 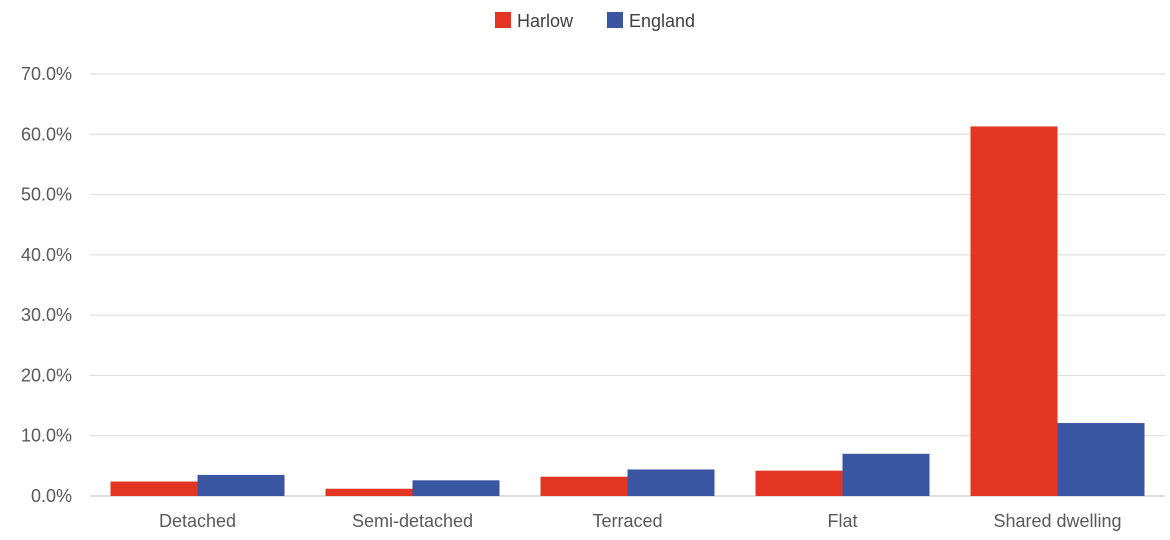 I want to click on legend-swatch-harlow, so click(x=503, y=20).